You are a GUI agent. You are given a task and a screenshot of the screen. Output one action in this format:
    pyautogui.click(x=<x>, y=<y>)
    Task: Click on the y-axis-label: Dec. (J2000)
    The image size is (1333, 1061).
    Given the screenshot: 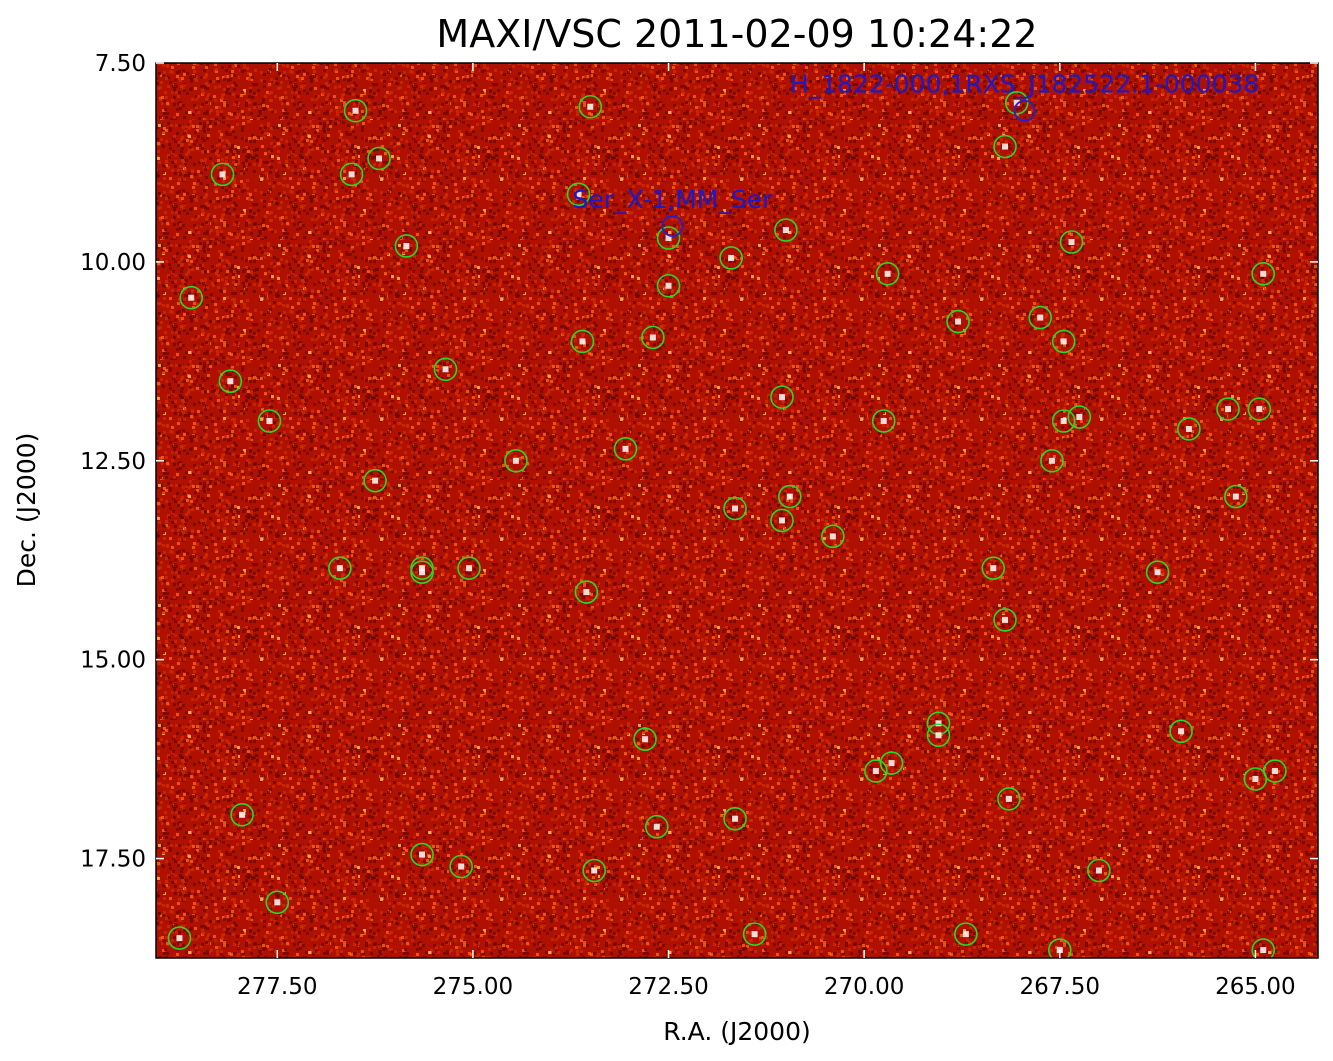 What is the action you would take?
    pyautogui.click(x=26, y=510)
    